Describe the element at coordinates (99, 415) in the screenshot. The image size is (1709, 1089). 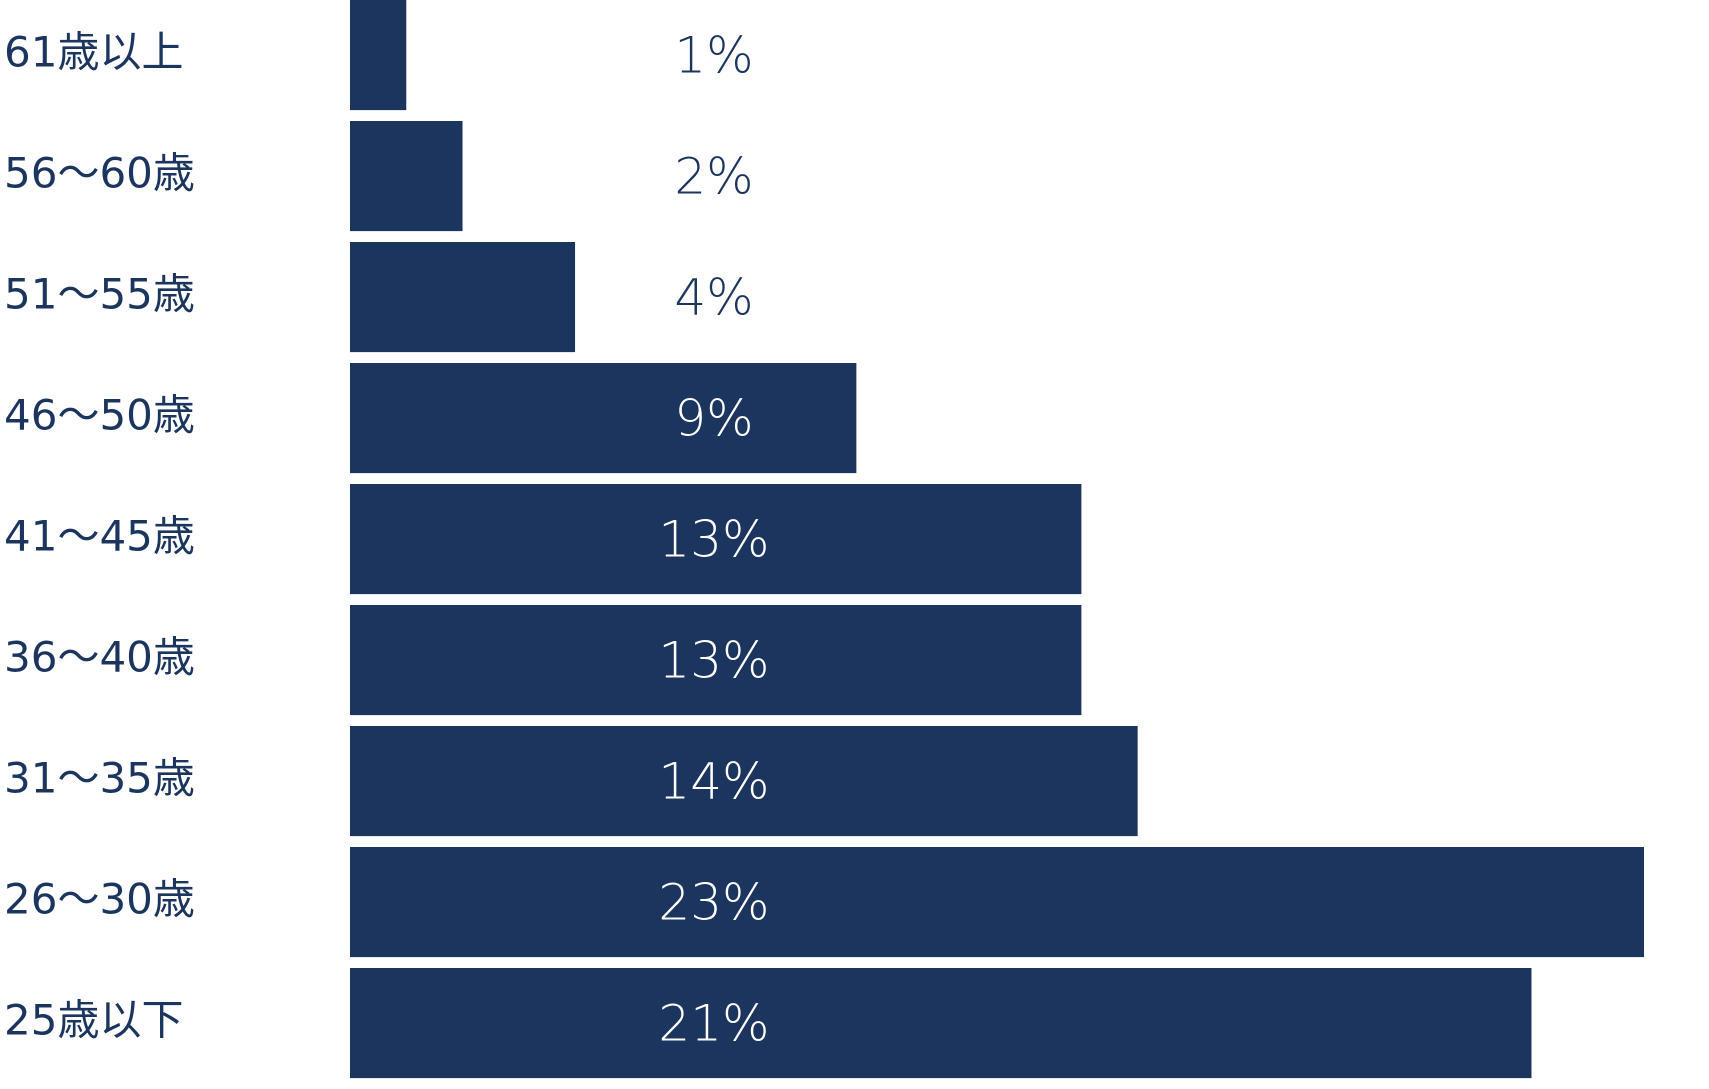
I see `category-label: 46～50歳` at that location.